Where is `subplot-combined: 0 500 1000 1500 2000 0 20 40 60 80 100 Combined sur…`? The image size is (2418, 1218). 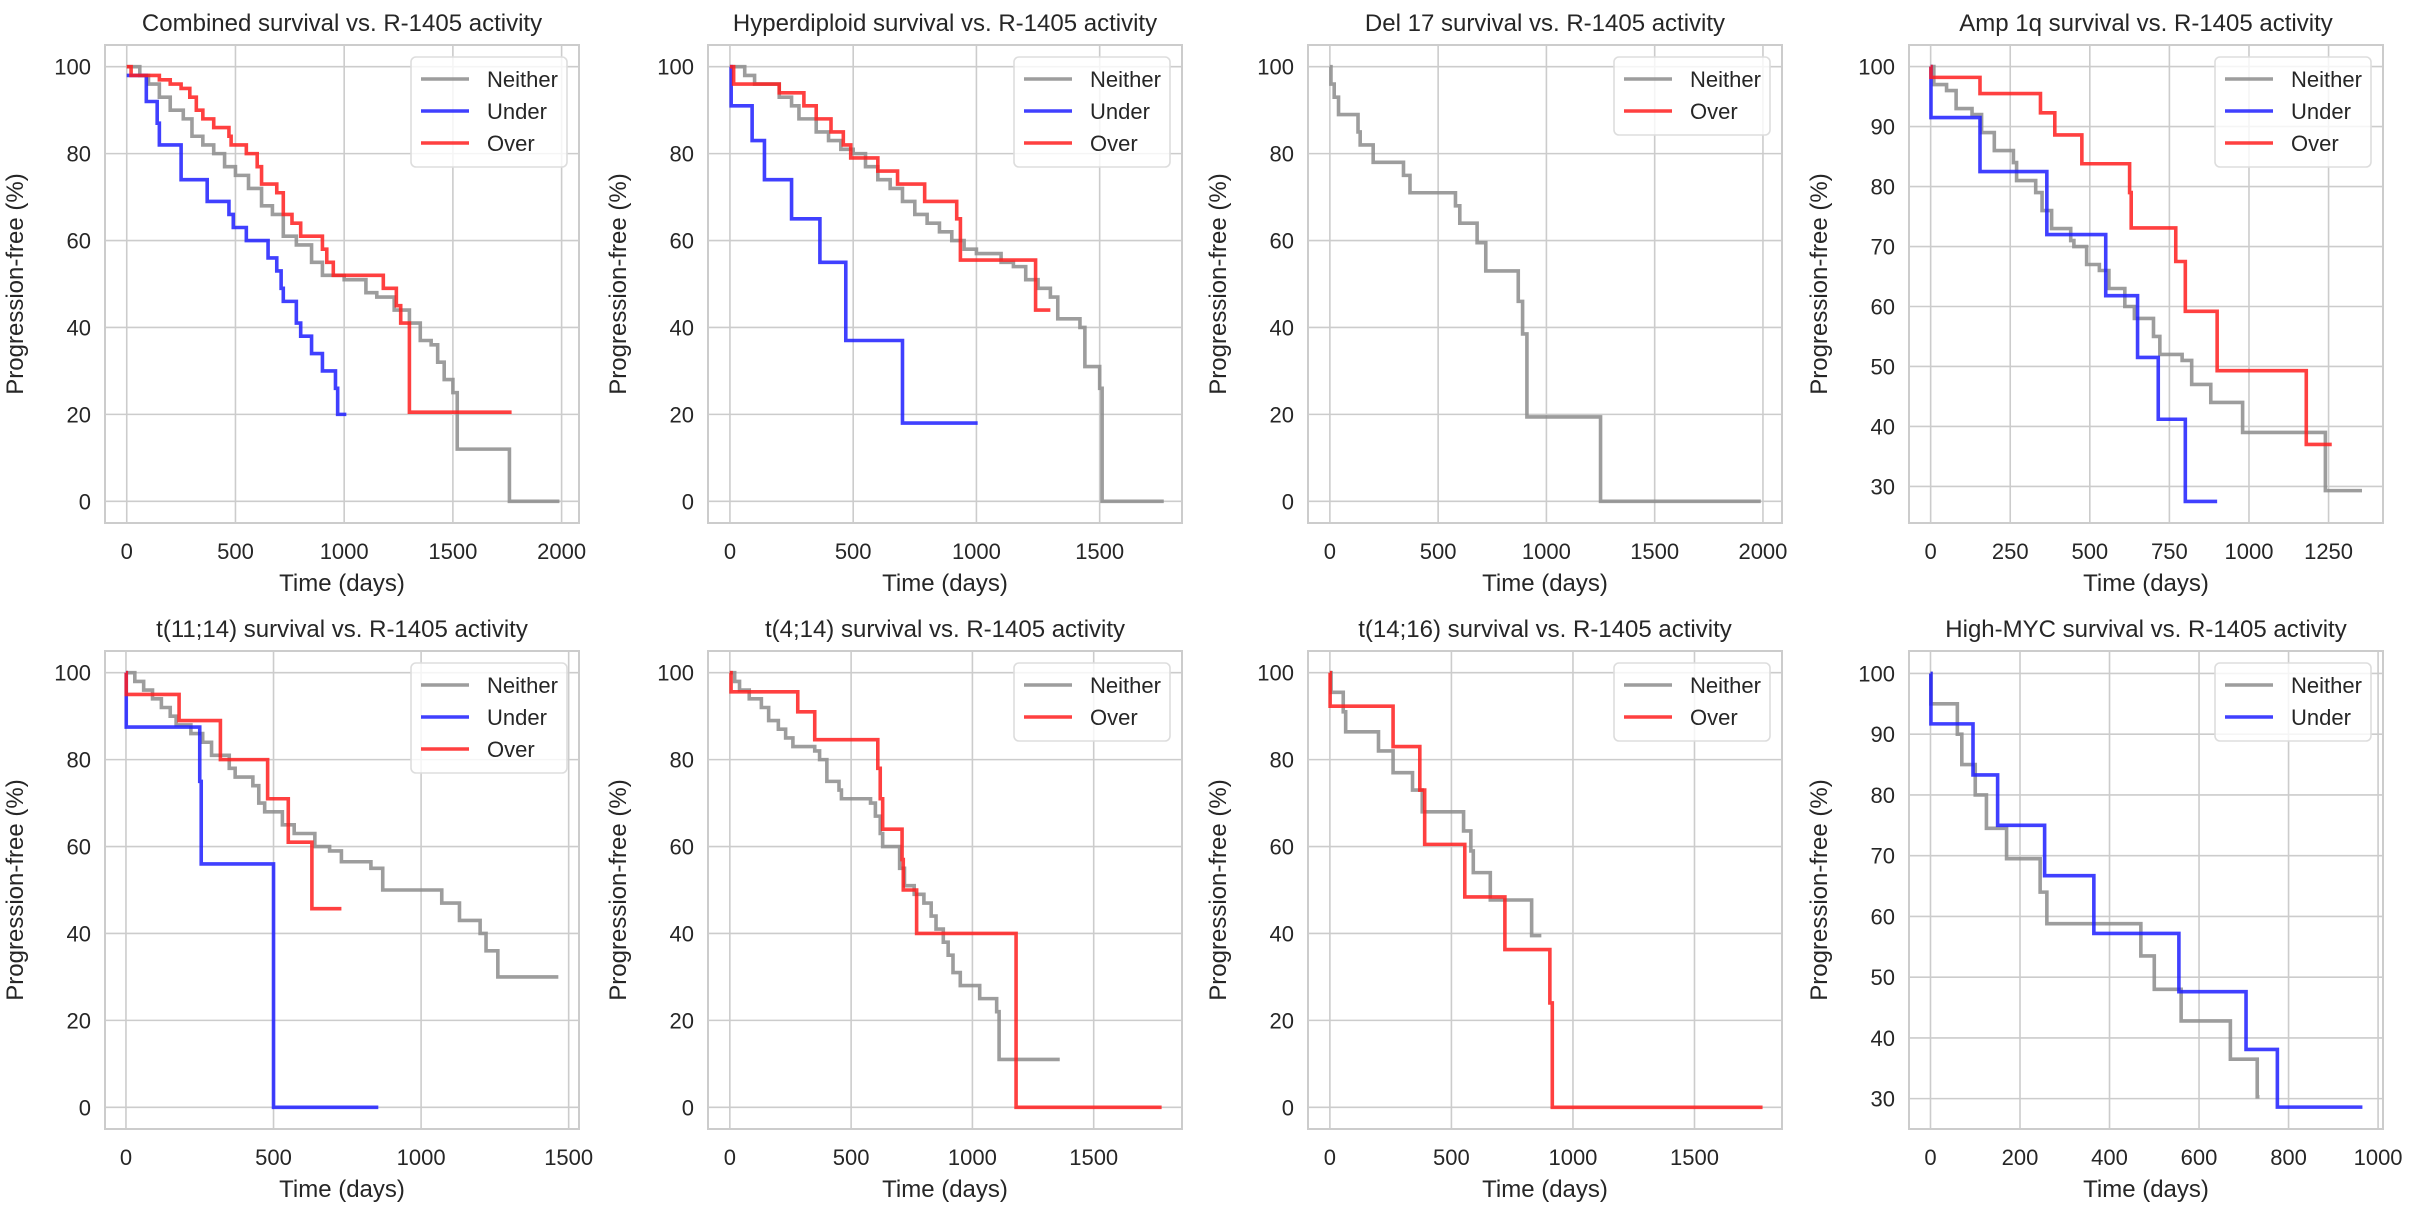
subplot-combined: 0 500 1000 1500 2000 0 20 40 60 80 100 Combined sur… is located at coordinates (294, 303).